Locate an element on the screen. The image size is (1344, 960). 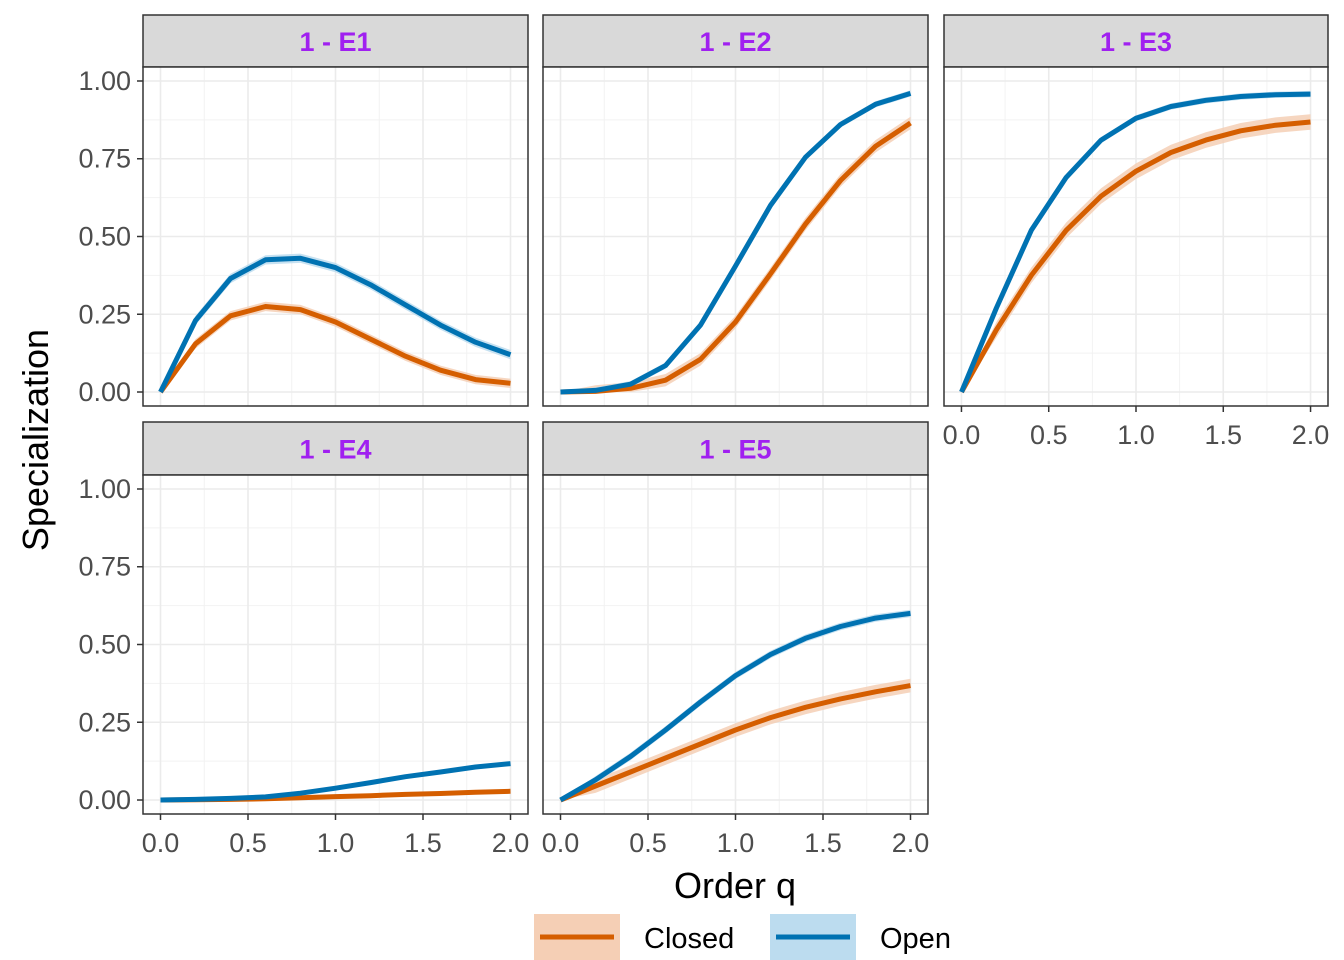
panel-border-1-e2 is located at coordinates (735, 236).